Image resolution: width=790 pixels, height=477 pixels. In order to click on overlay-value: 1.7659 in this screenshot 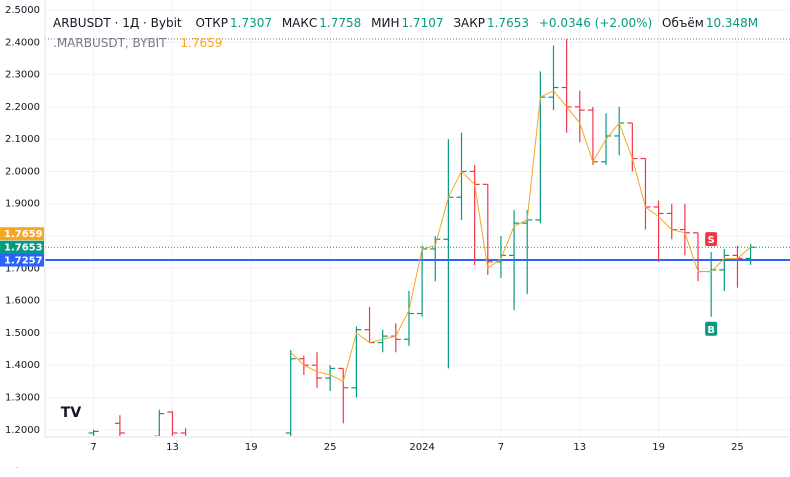, I will do `click(201, 43)`.